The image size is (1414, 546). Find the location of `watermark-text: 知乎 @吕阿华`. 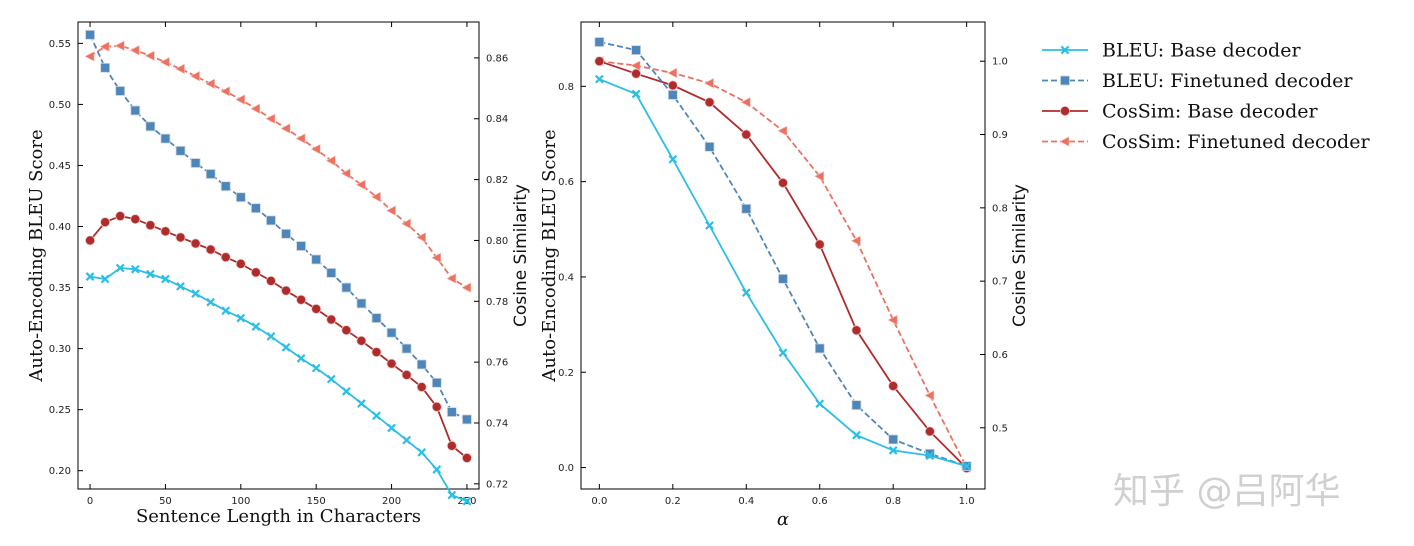

watermark-text: 知乎 @吕阿华 is located at coordinates (1226, 491).